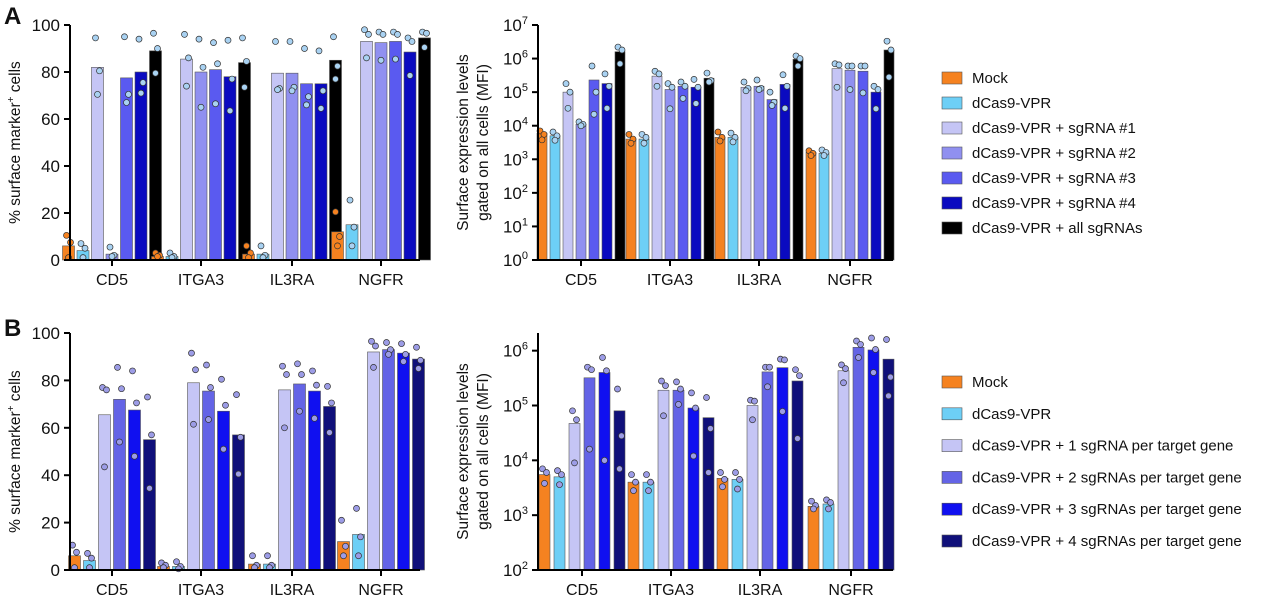  I want to click on x-tick-label: IL3RA, so click(292, 280).